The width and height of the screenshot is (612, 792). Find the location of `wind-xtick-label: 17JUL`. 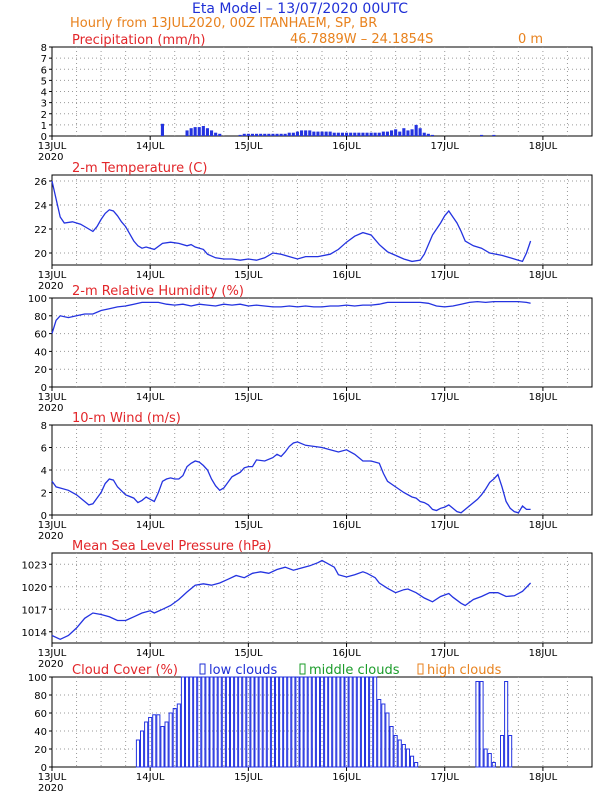

wind-xtick-label: 17JUL is located at coordinates (444, 525).